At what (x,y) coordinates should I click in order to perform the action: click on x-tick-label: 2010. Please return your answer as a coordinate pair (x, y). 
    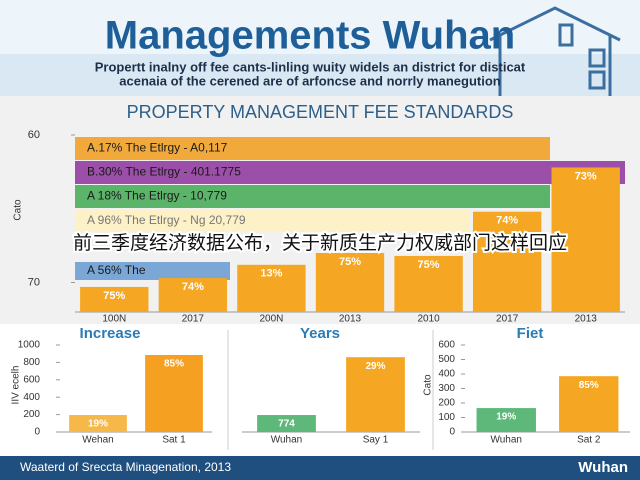
    Looking at the image, I should click on (428, 319).